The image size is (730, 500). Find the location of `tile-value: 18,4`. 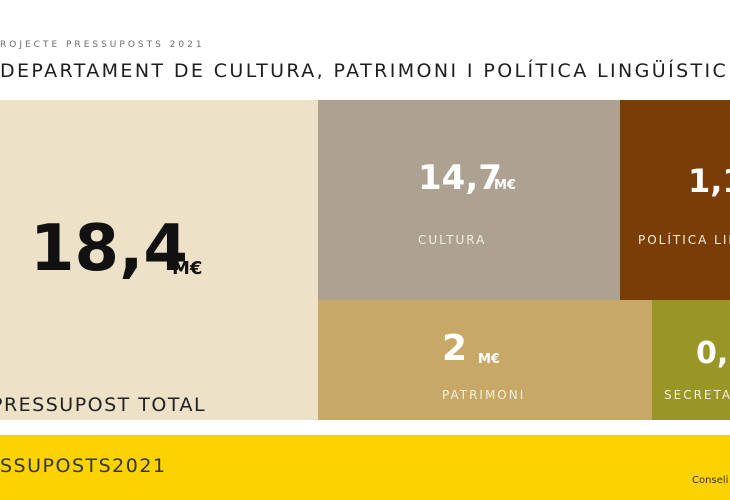

tile-value: 18,4 is located at coordinates (109, 249).